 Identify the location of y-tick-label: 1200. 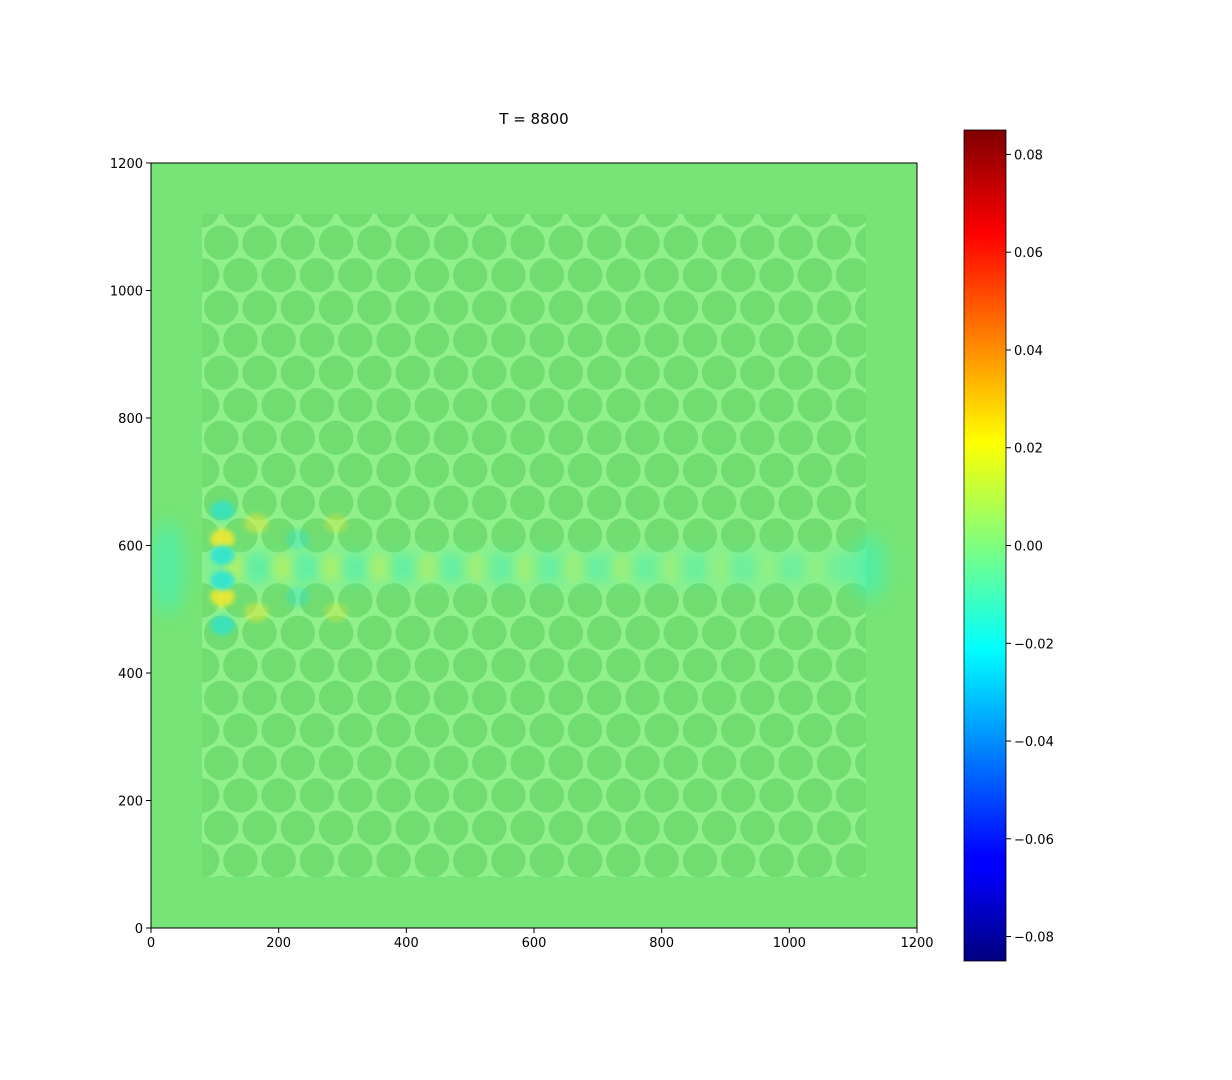
(126, 164).